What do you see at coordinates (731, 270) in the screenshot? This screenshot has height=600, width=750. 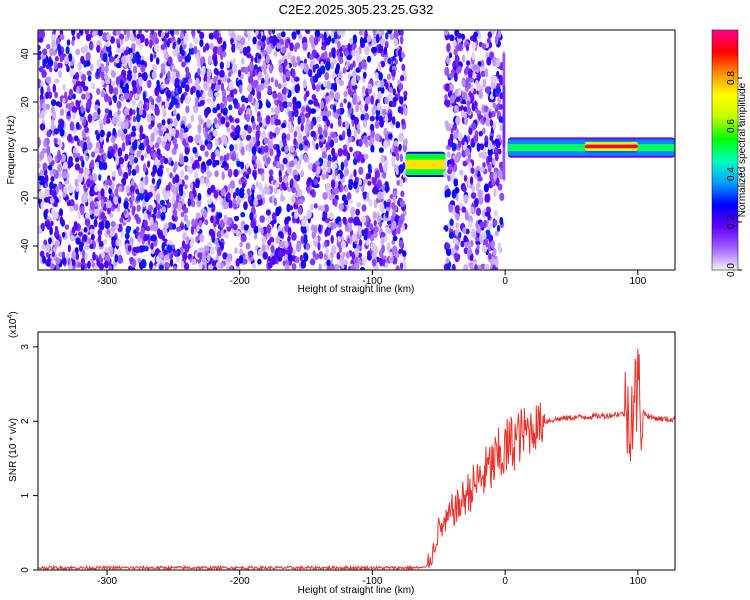 I see `colorbar-tick-label: 0.0` at bounding box center [731, 270].